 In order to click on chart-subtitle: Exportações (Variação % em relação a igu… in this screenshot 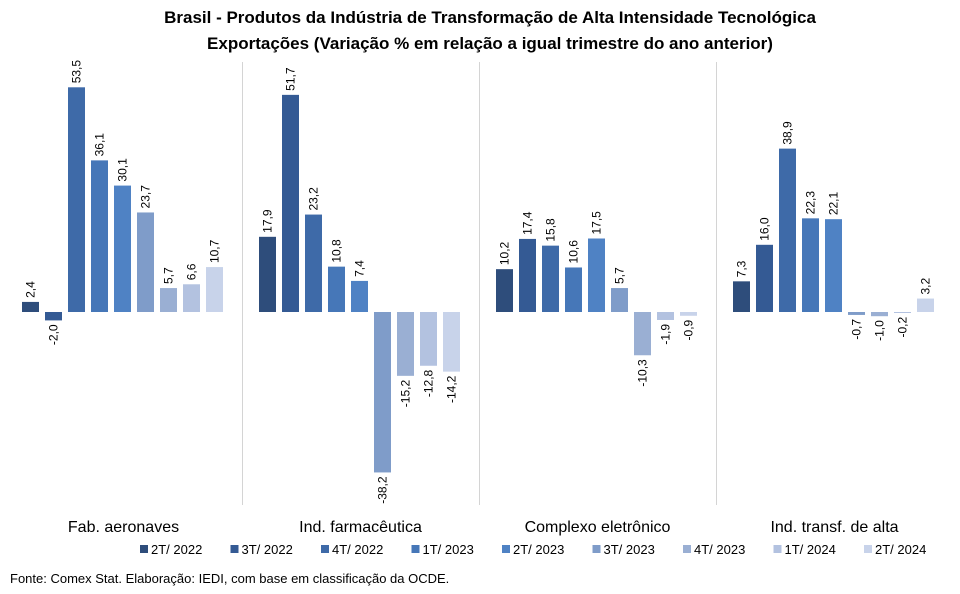, I will do `click(490, 43)`.